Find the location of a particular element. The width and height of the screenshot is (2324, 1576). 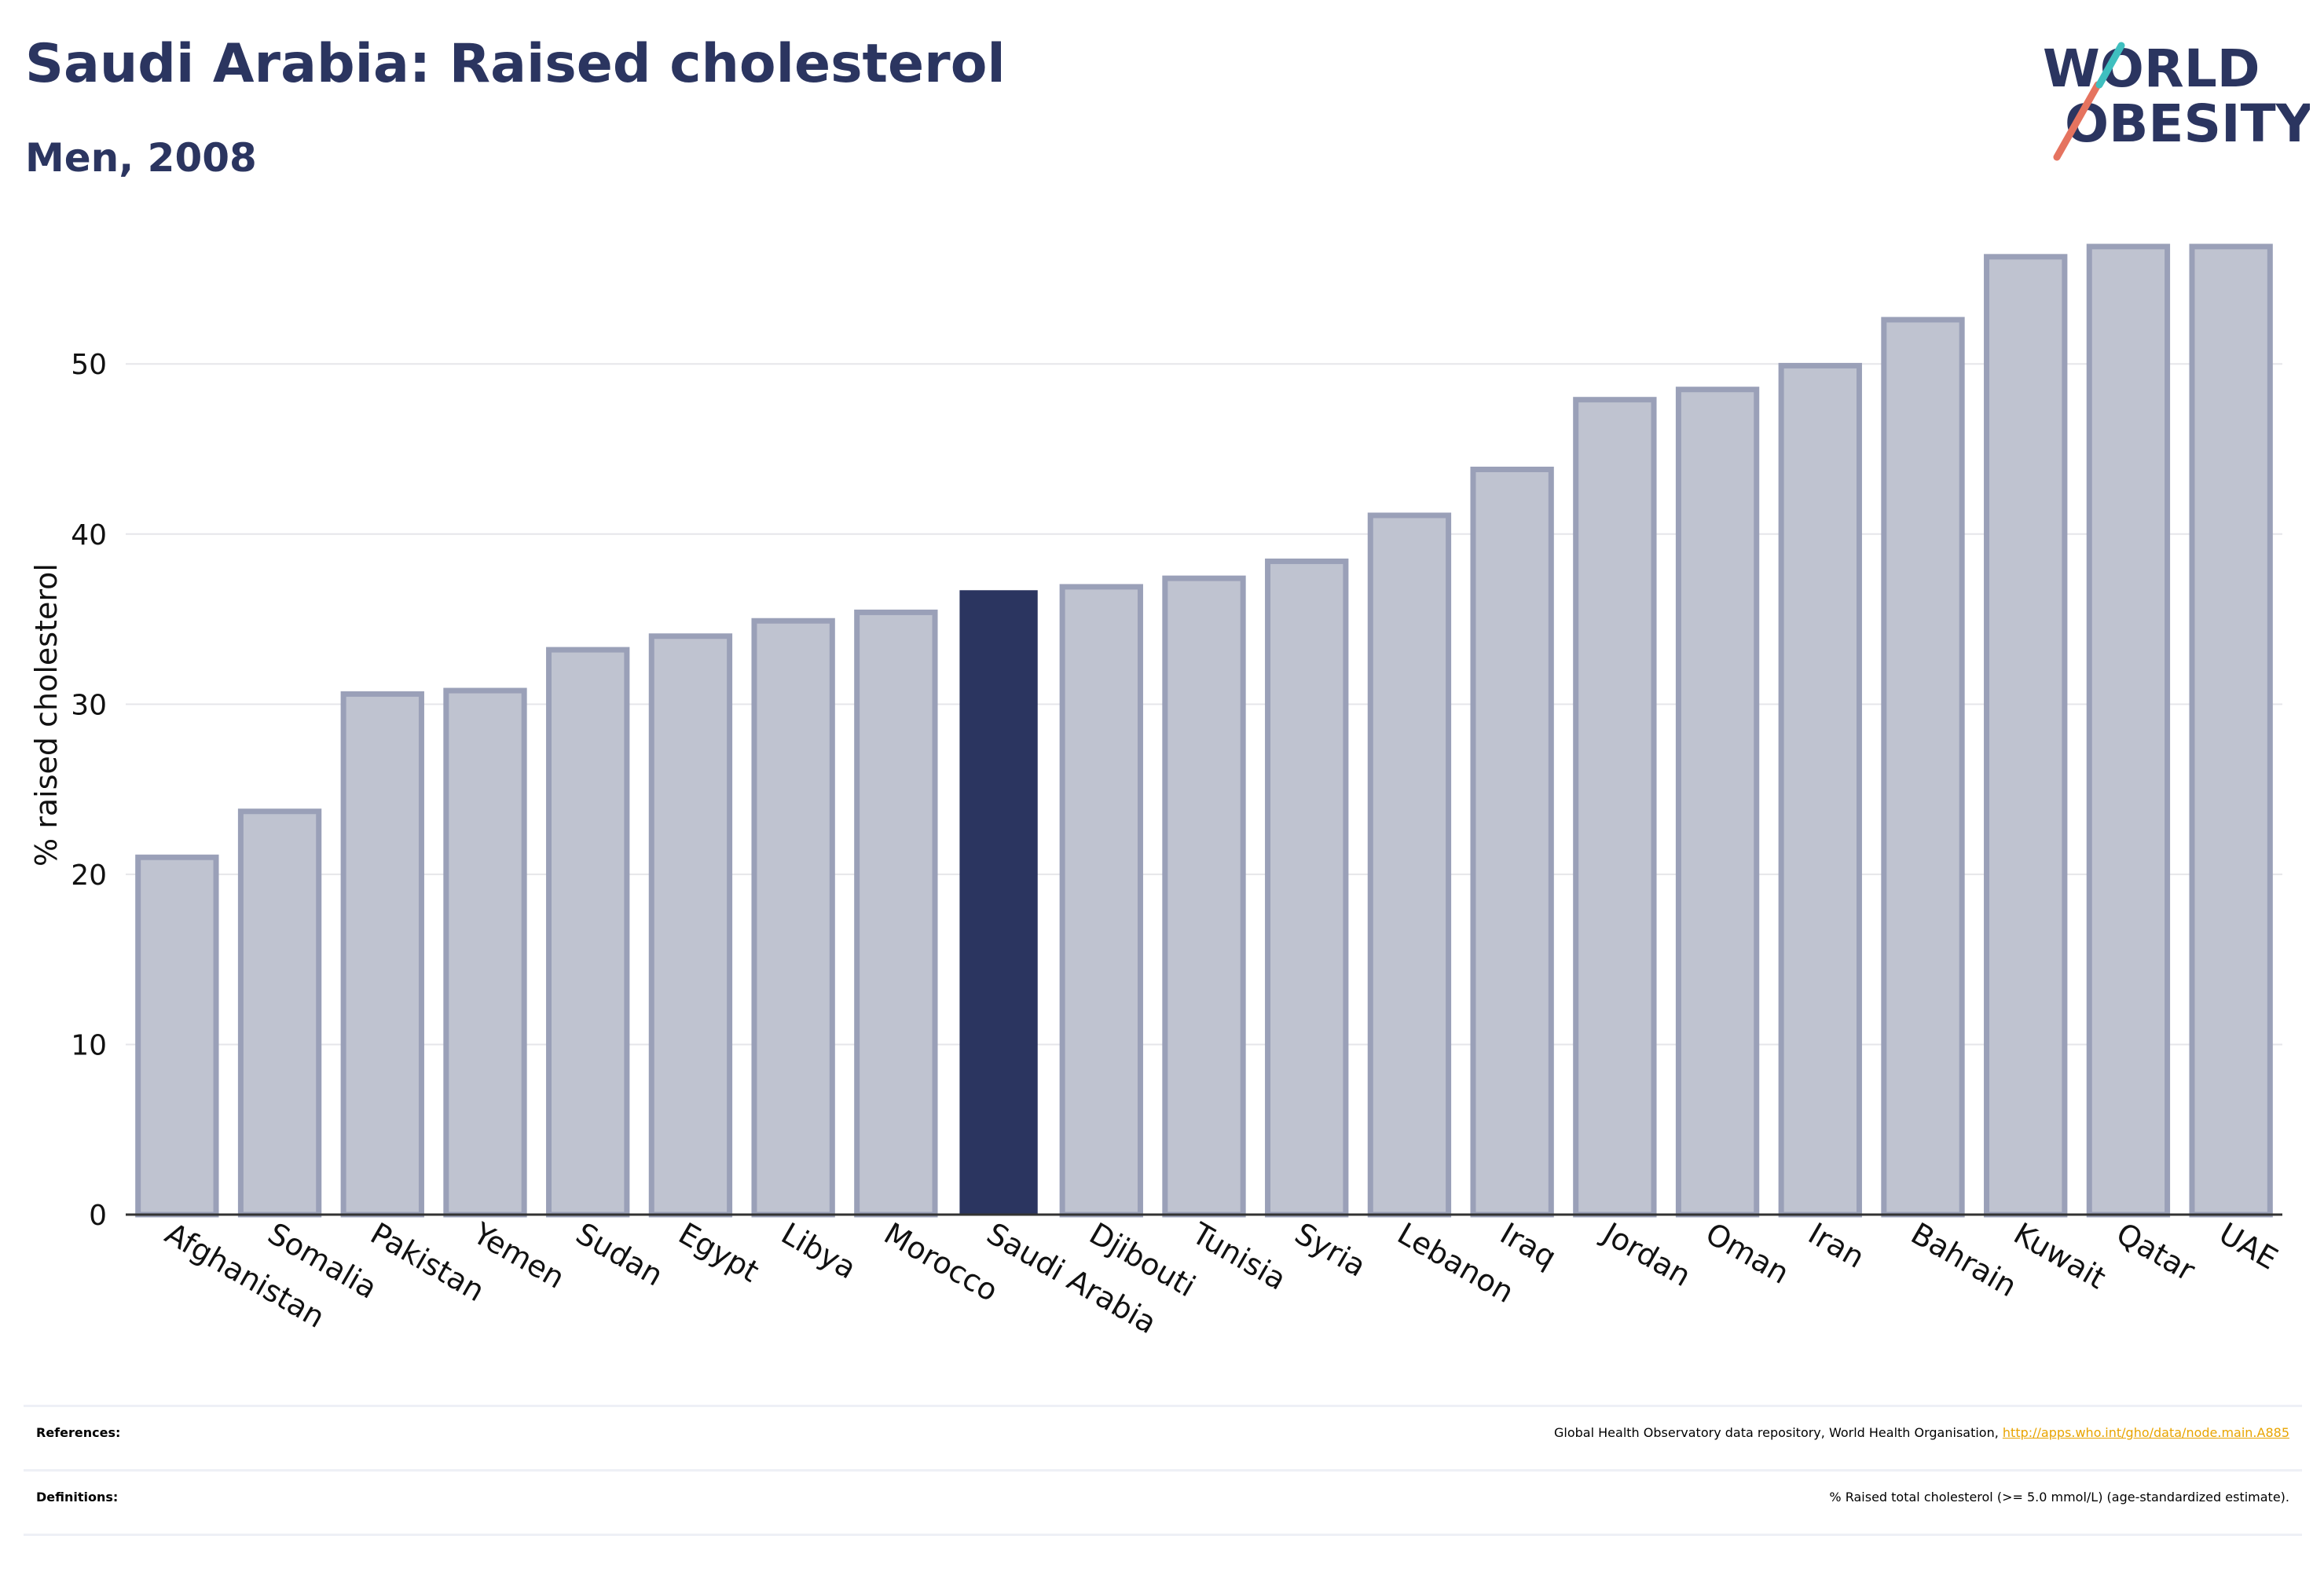

bar-djibouti is located at coordinates (1101, 901).